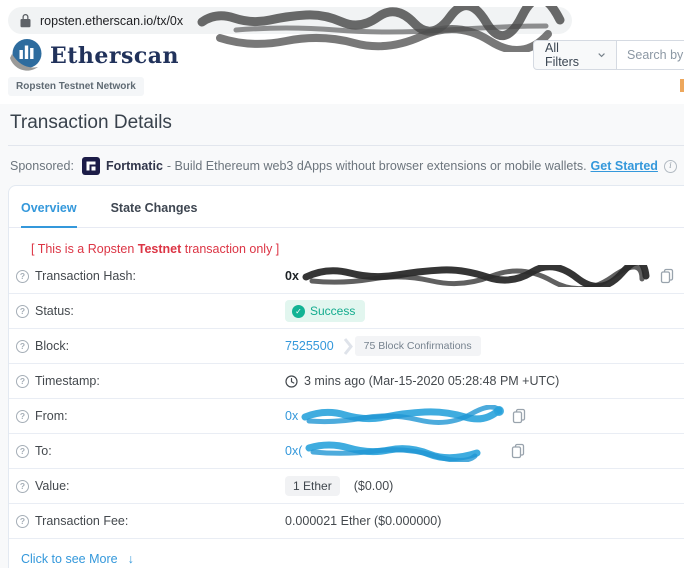 This screenshot has width=684, height=568. What do you see at coordinates (312, 486) in the screenshot?
I see `ether-value-badge: 1 Ether` at bounding box center [312, 486].